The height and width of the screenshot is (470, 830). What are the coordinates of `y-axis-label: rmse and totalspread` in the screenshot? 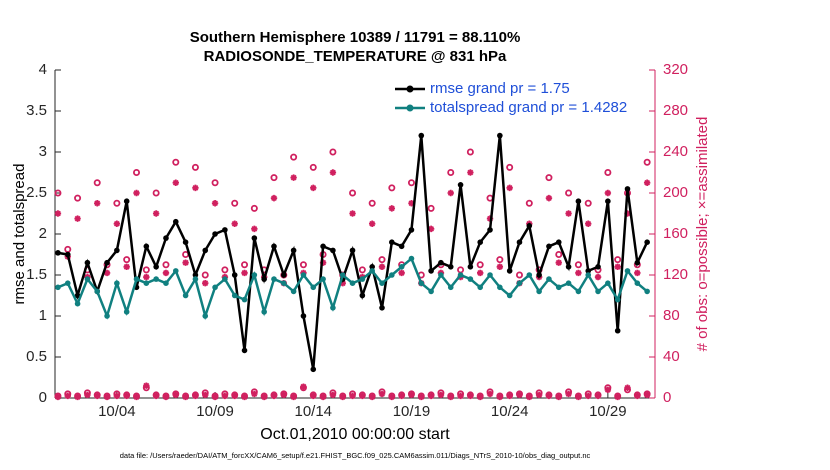 It's located at (19, 234).